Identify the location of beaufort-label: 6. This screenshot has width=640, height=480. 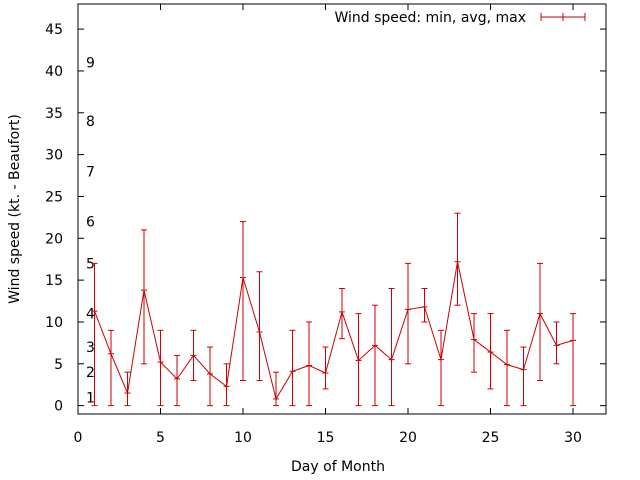
(90, 223).